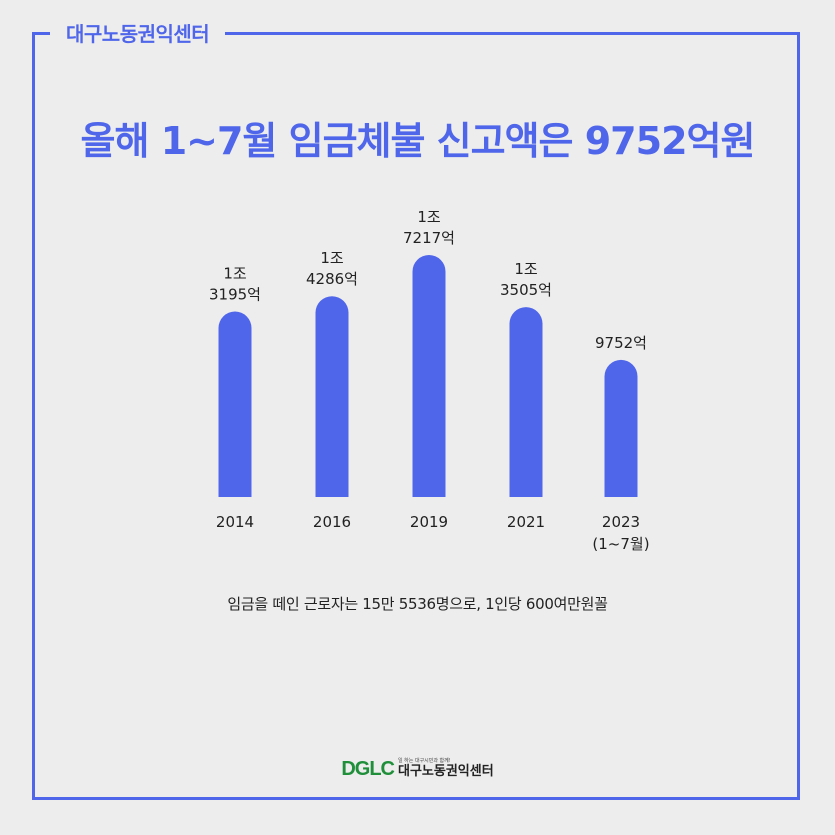 This screenshot has width=835, height=835. I want to click on bar-2021, so click(526, 402).